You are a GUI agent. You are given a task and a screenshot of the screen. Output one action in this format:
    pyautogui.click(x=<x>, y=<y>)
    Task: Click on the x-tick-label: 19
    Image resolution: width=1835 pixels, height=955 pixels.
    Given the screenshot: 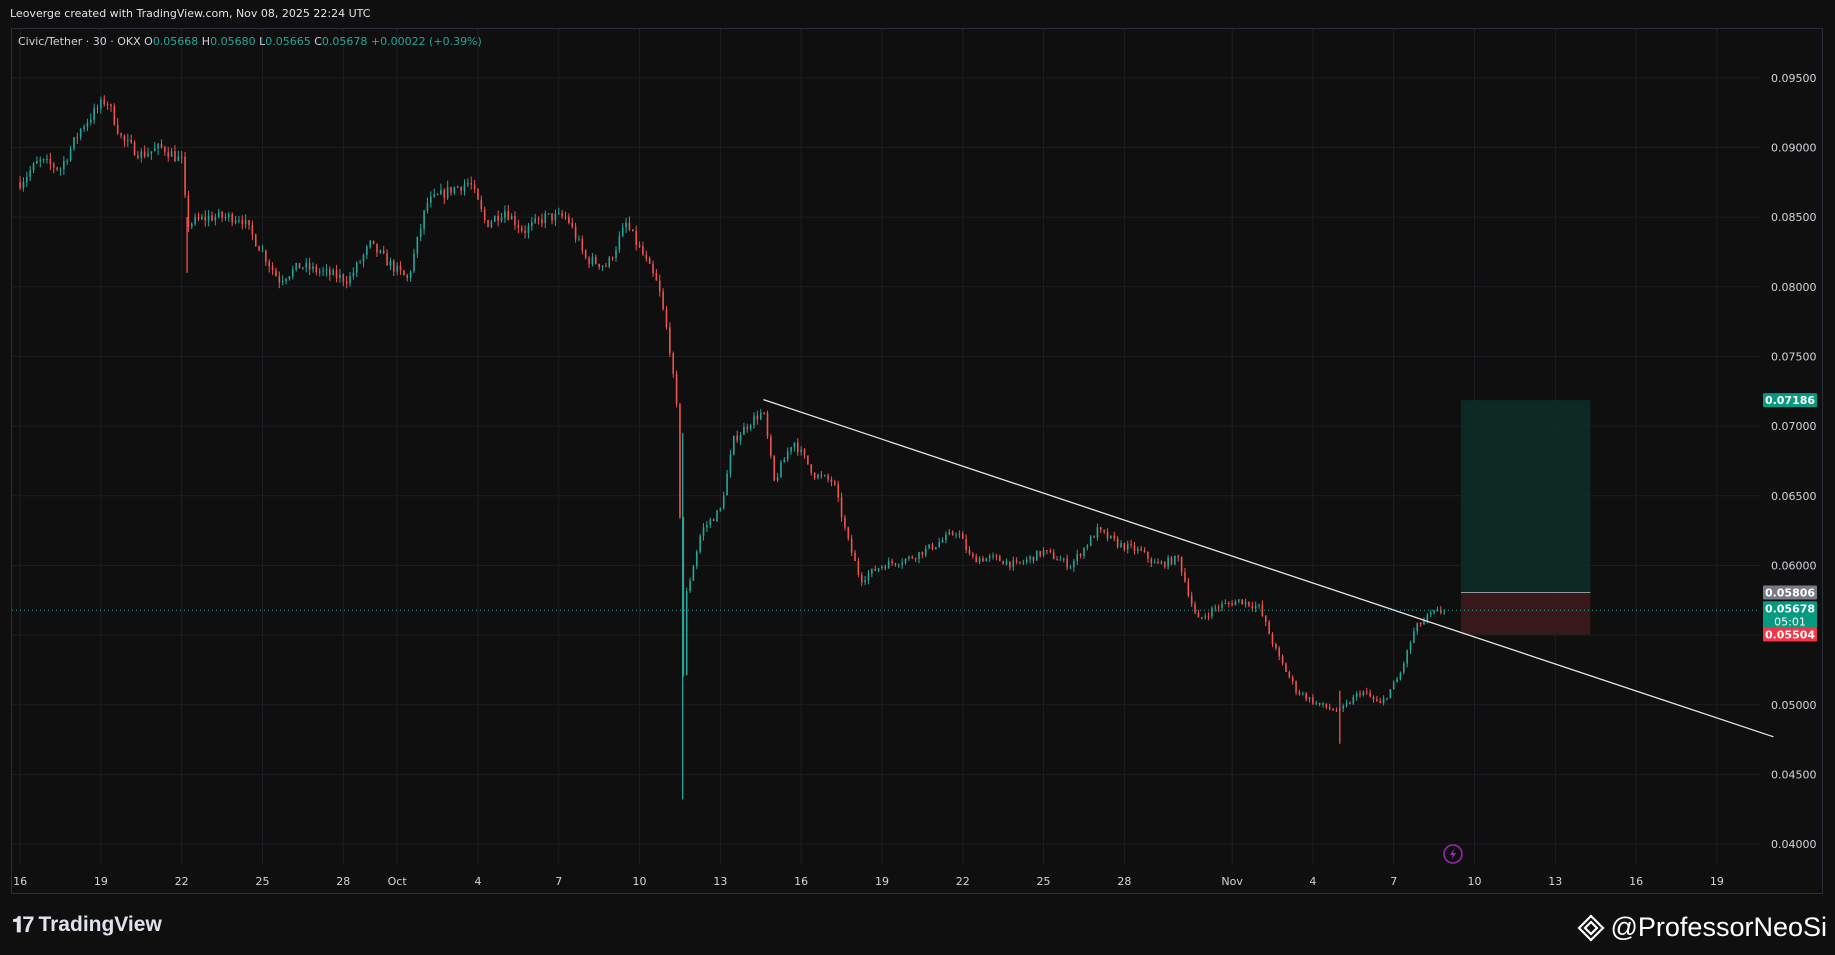 What is the action you would take?
    pyautogui.click(x=1717, y=881)
    